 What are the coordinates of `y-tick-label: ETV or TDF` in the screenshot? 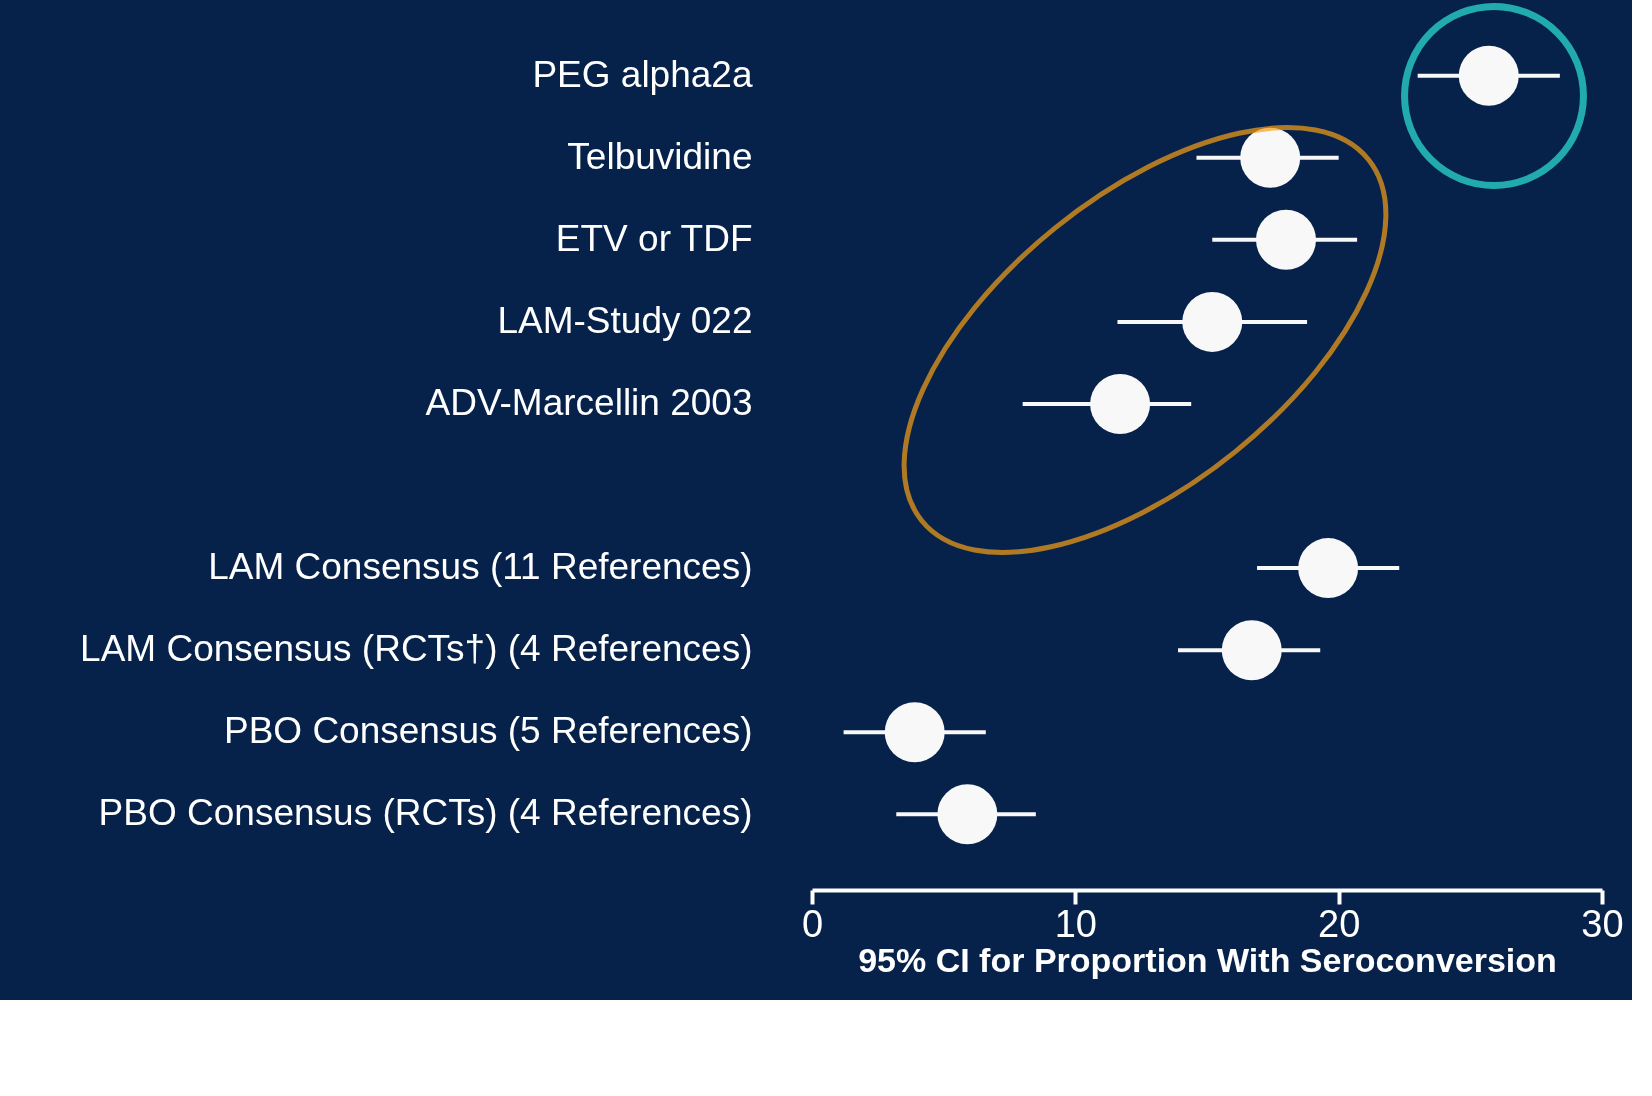 It's located at (654, 238).